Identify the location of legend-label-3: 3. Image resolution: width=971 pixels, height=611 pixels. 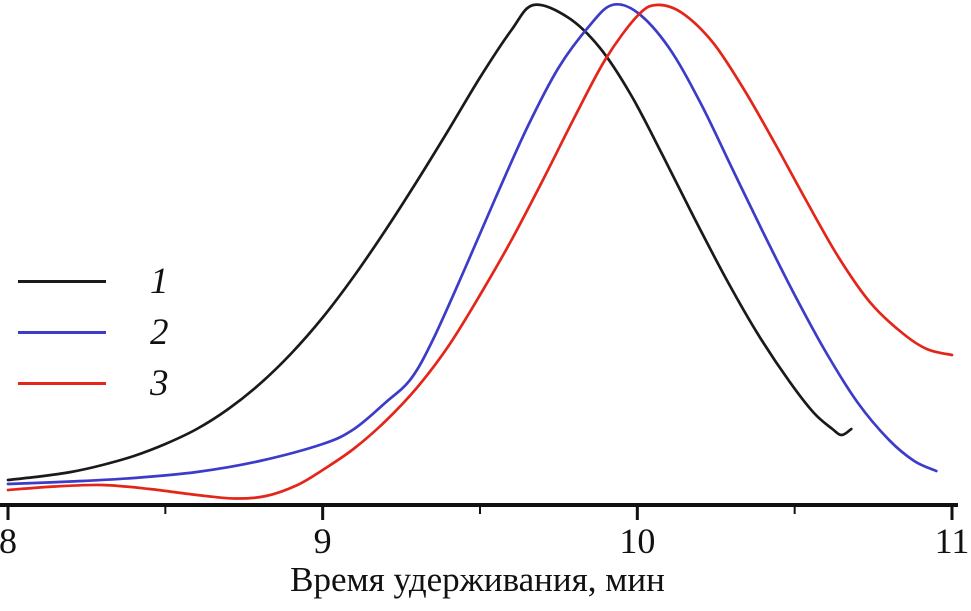
(159, 383).